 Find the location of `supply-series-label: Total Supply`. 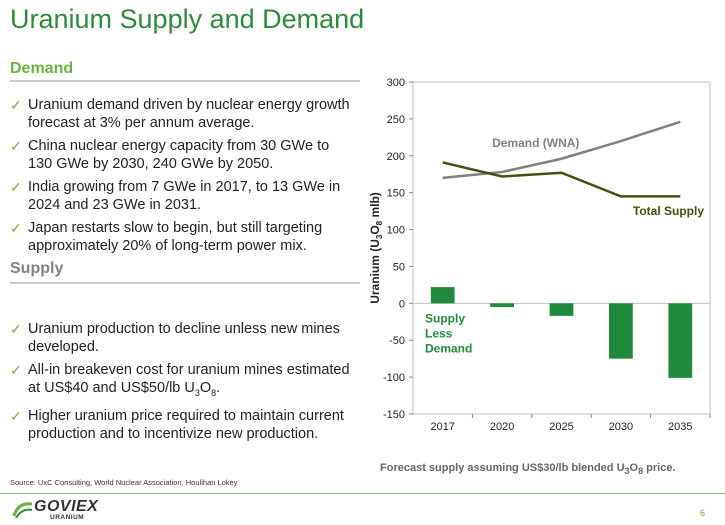

supply-series-label: Total Supply is located at coordinates (668, 211).